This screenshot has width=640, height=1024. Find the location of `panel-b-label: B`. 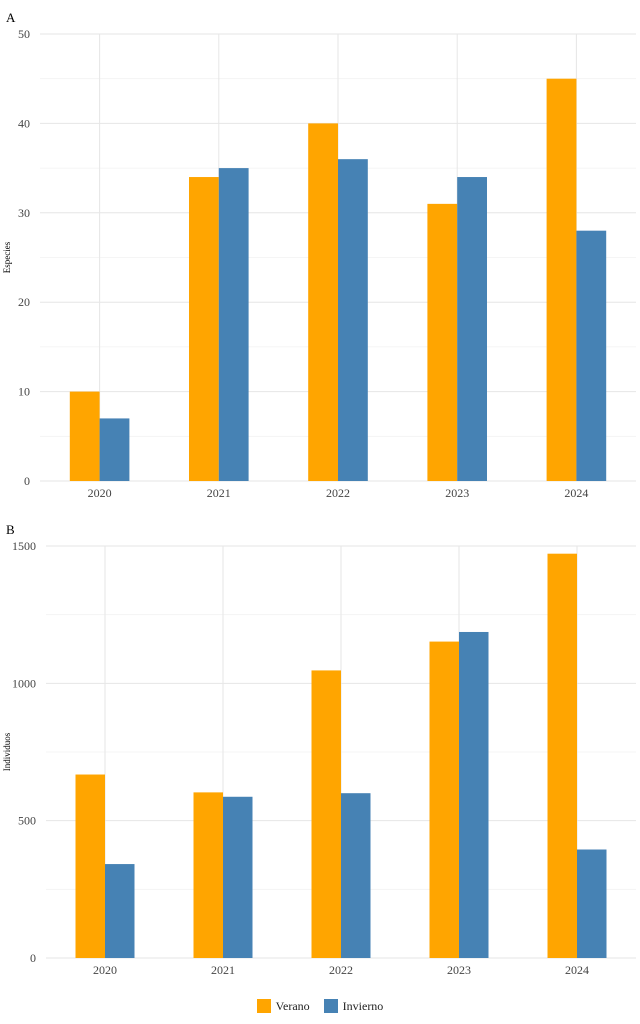

panel-b-label: B is located at coordinates (10, 529).